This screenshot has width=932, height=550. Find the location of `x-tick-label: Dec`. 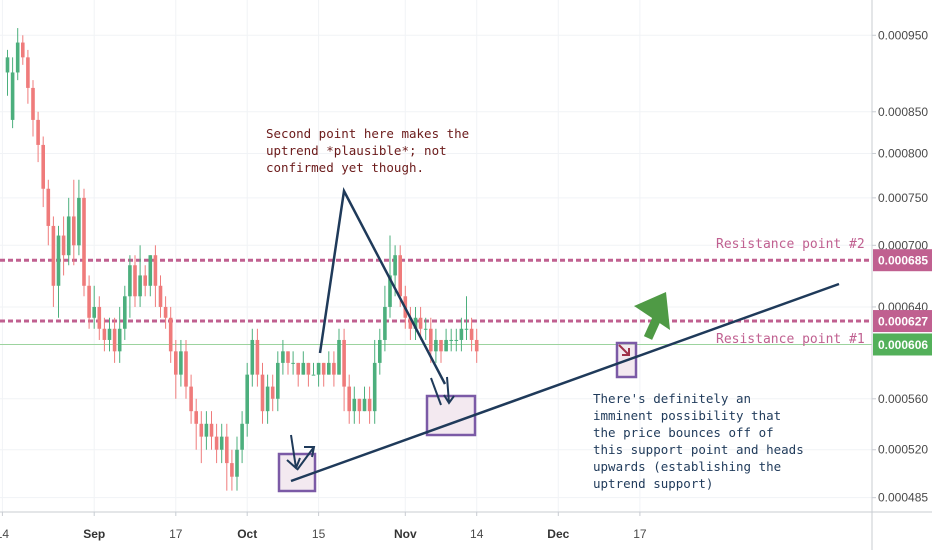

x-tick-label: Dec is located at coordinates (558, 534).